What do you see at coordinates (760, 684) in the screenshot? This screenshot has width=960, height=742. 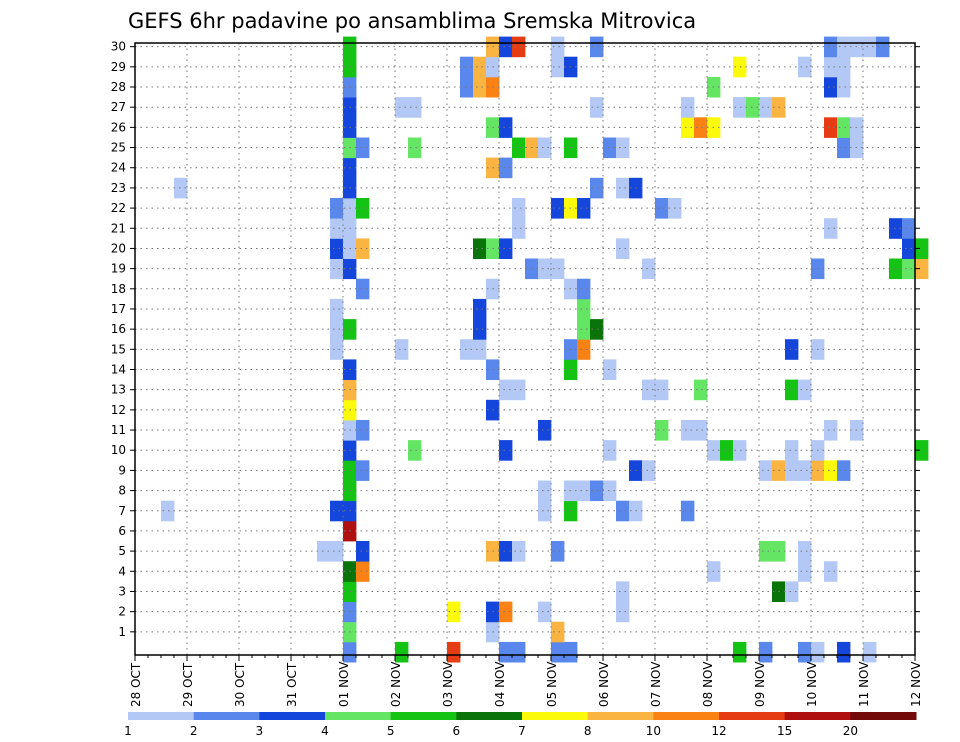 I see `x-tick-label: 09 NOV` at bounding box center [760, 684].